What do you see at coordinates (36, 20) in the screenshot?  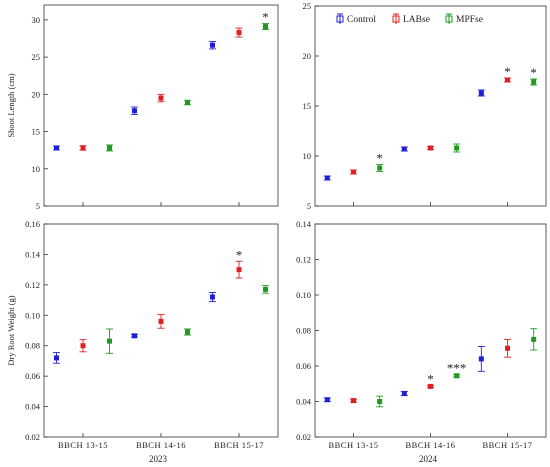 I see `y-tick-label: 30` at bounding box center [36, 20].